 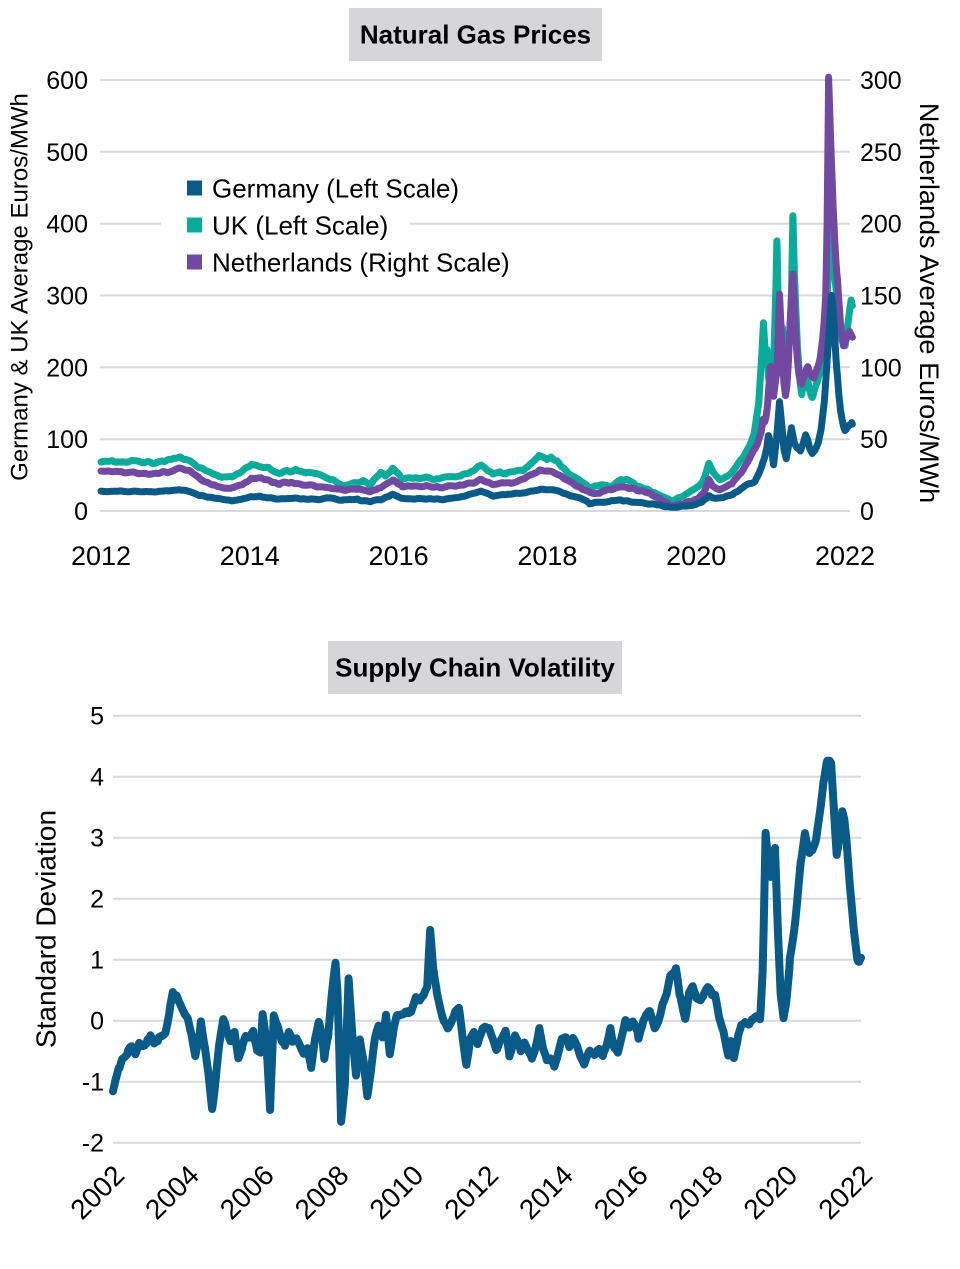 What do you see at coordinates (97, 961) in the screenshot?
I see `svg-text: 1` at bounding box center [97, 961].